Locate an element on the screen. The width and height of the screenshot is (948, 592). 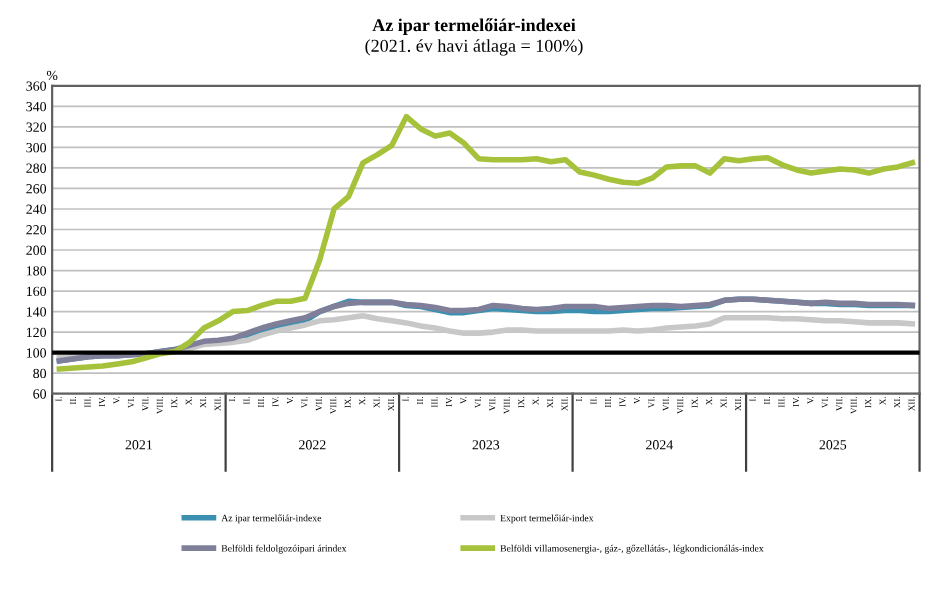
chart-title: Az ipar termelőiár-indexei is located at coordinates (474, 26).